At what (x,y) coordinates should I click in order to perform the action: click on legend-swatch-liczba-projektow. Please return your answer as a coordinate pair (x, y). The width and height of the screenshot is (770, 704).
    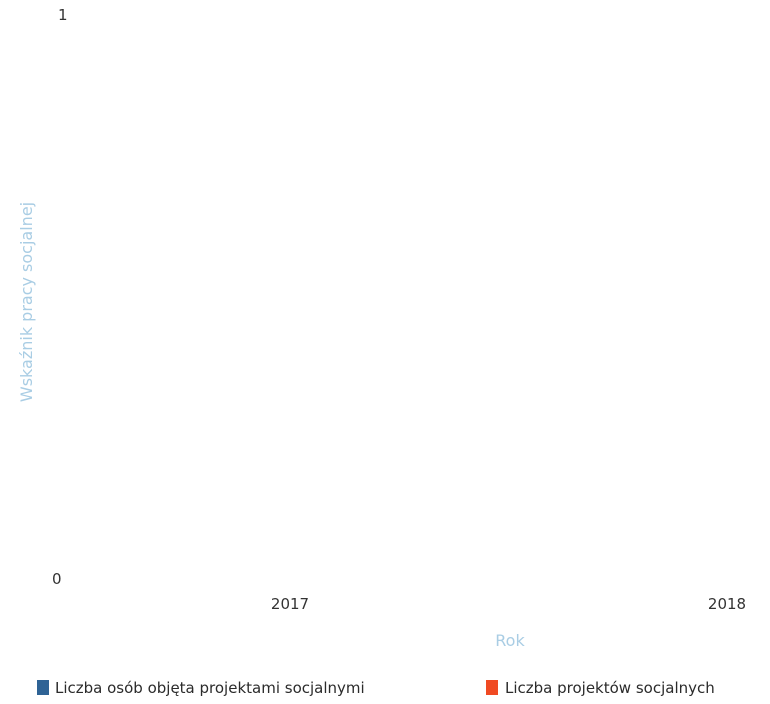
    Looking at the image, I should click on (492, 687).